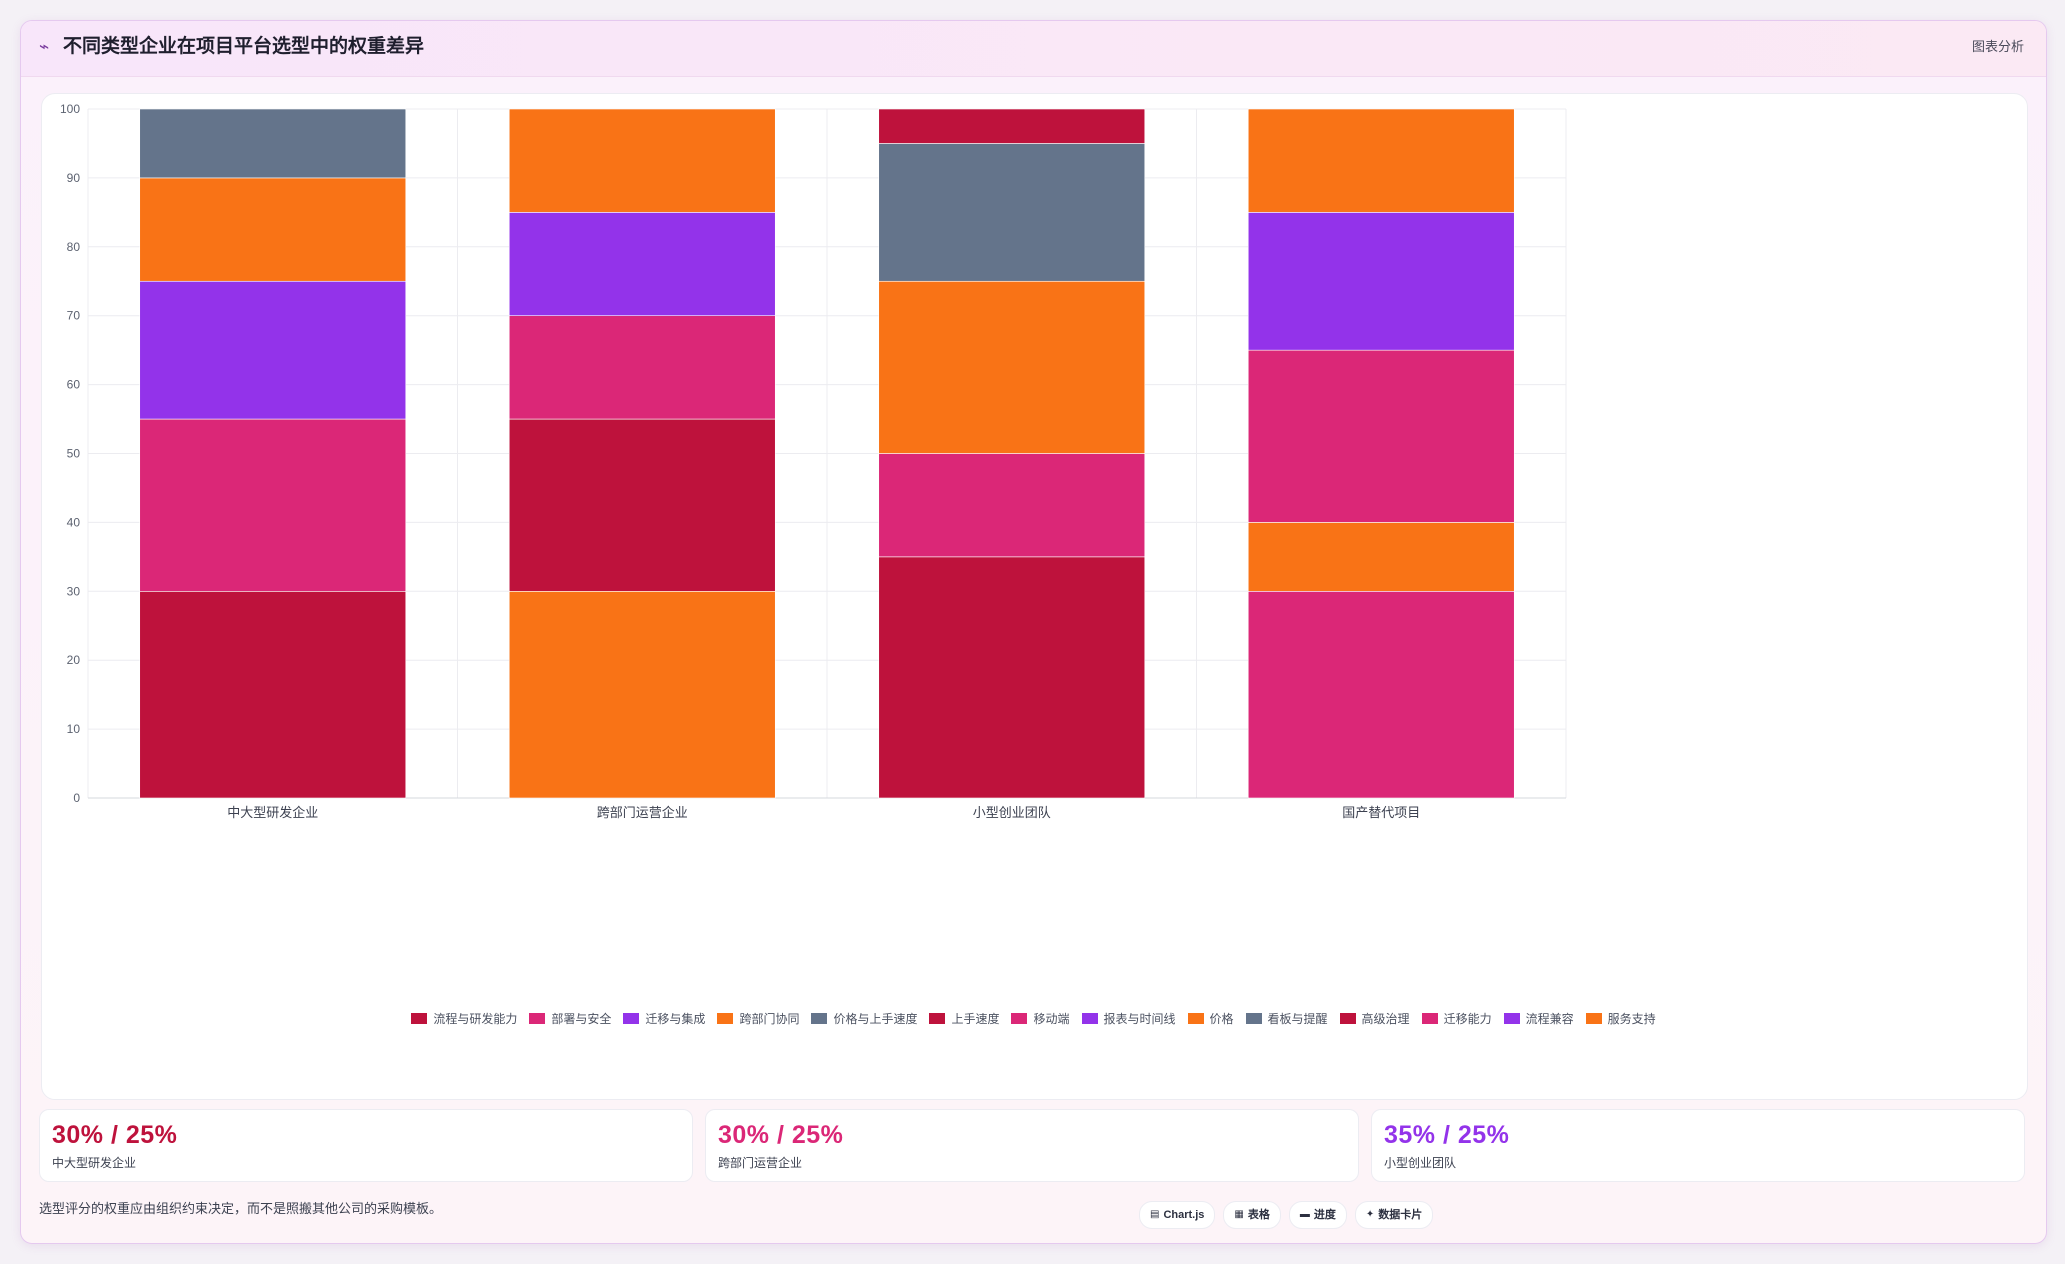 This screenshot has height=1264, width=2065. Describe the element at coordinates (74, 316) in the screenshot. I see `y-tick-label: 70` at that location.